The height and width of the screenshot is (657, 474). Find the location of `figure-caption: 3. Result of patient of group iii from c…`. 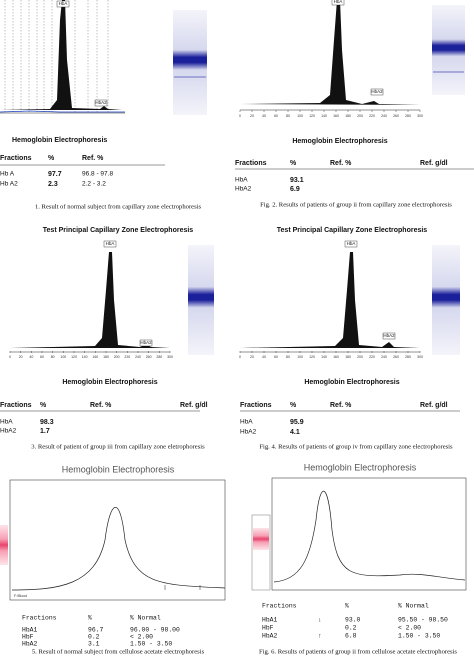

figure-caption: 3. Result of patient of group iii from c… is located at coordinates (118, 447).